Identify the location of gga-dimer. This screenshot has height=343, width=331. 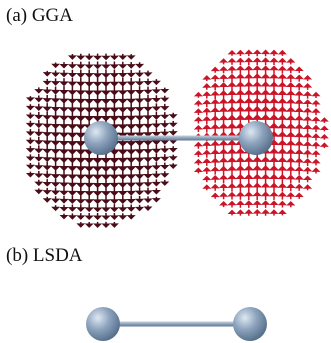
(178, 138).